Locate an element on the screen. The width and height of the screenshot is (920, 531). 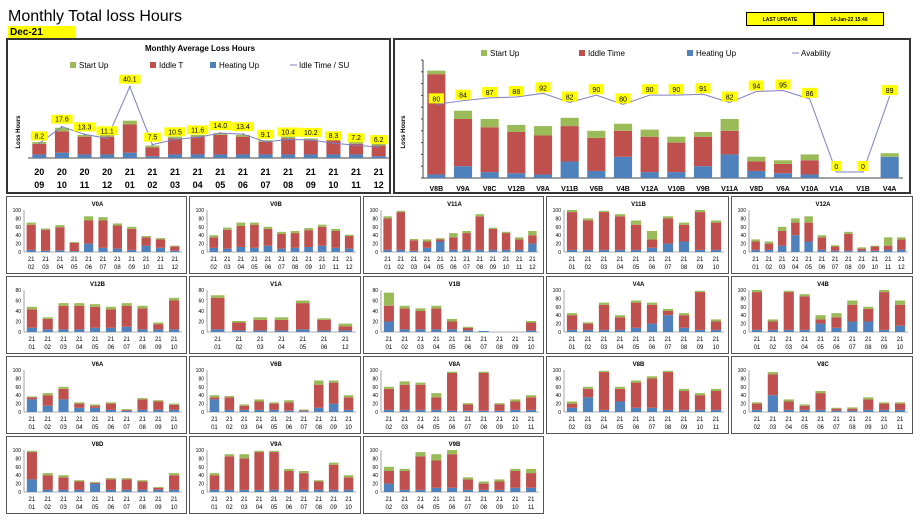
chart-title-v6b: V6B is located at coordinates (276, 365).